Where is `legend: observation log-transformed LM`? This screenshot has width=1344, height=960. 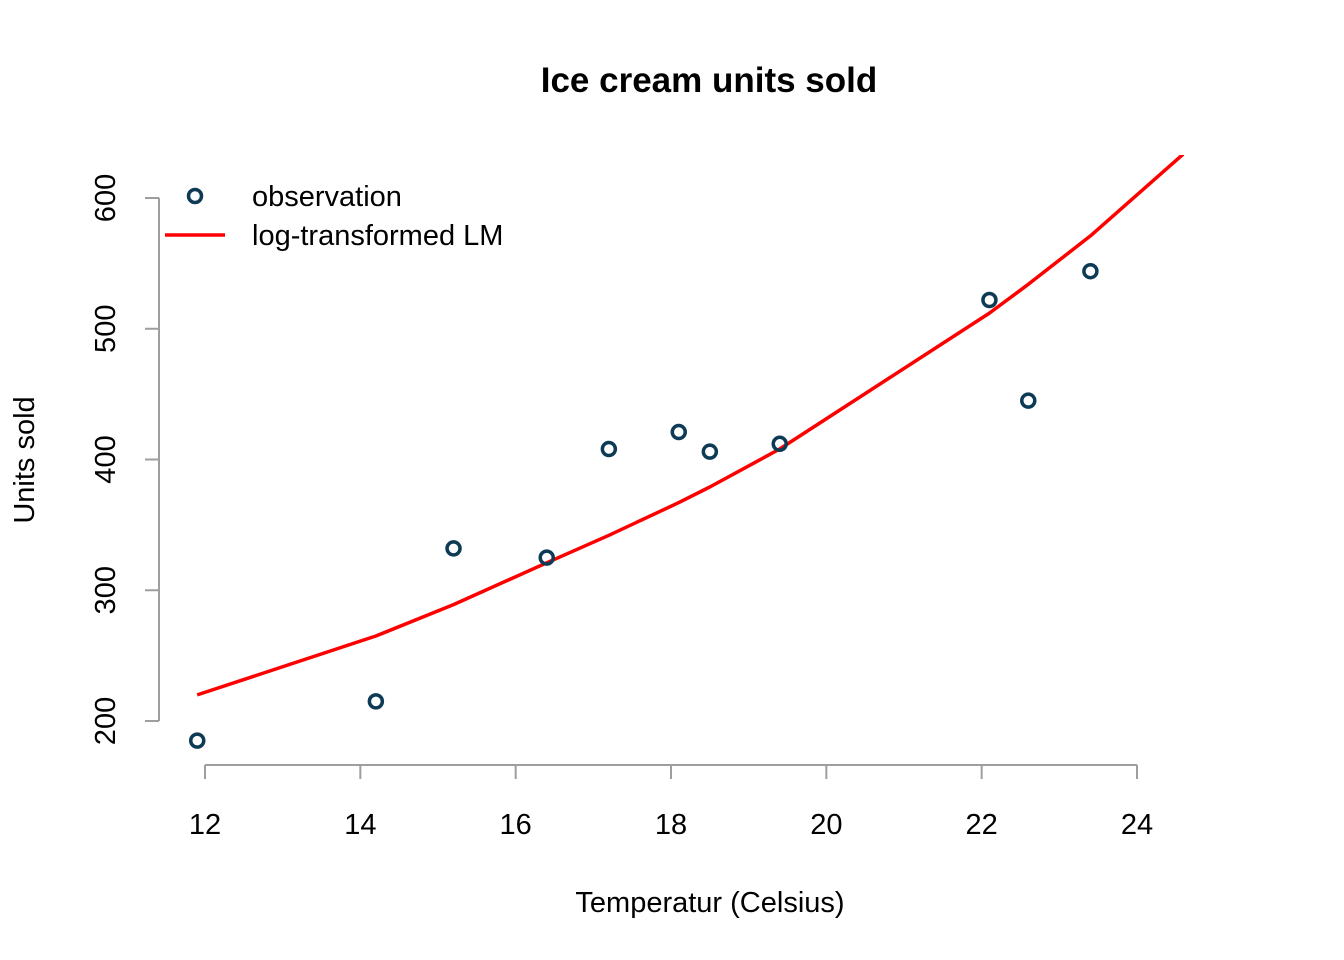 legend: observation log-transformed LM is located at coordinates (334, 216).